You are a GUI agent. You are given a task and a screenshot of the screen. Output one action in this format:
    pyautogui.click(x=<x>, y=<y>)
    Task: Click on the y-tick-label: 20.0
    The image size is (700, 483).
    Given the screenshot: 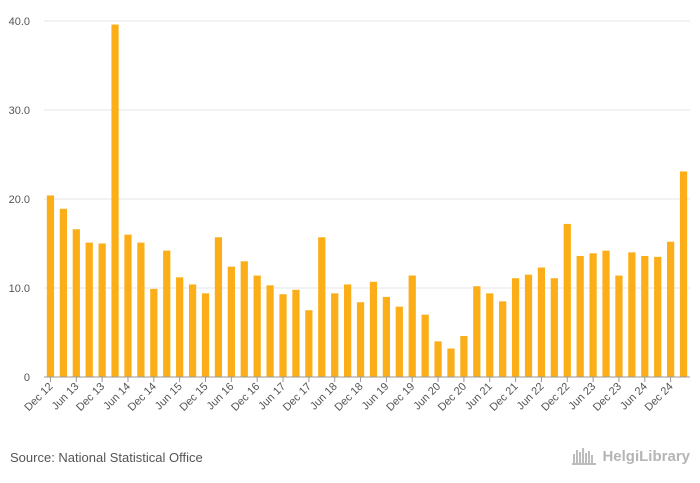 What is the action you would take?
    pyautogui.click(x=19, y=200)
    